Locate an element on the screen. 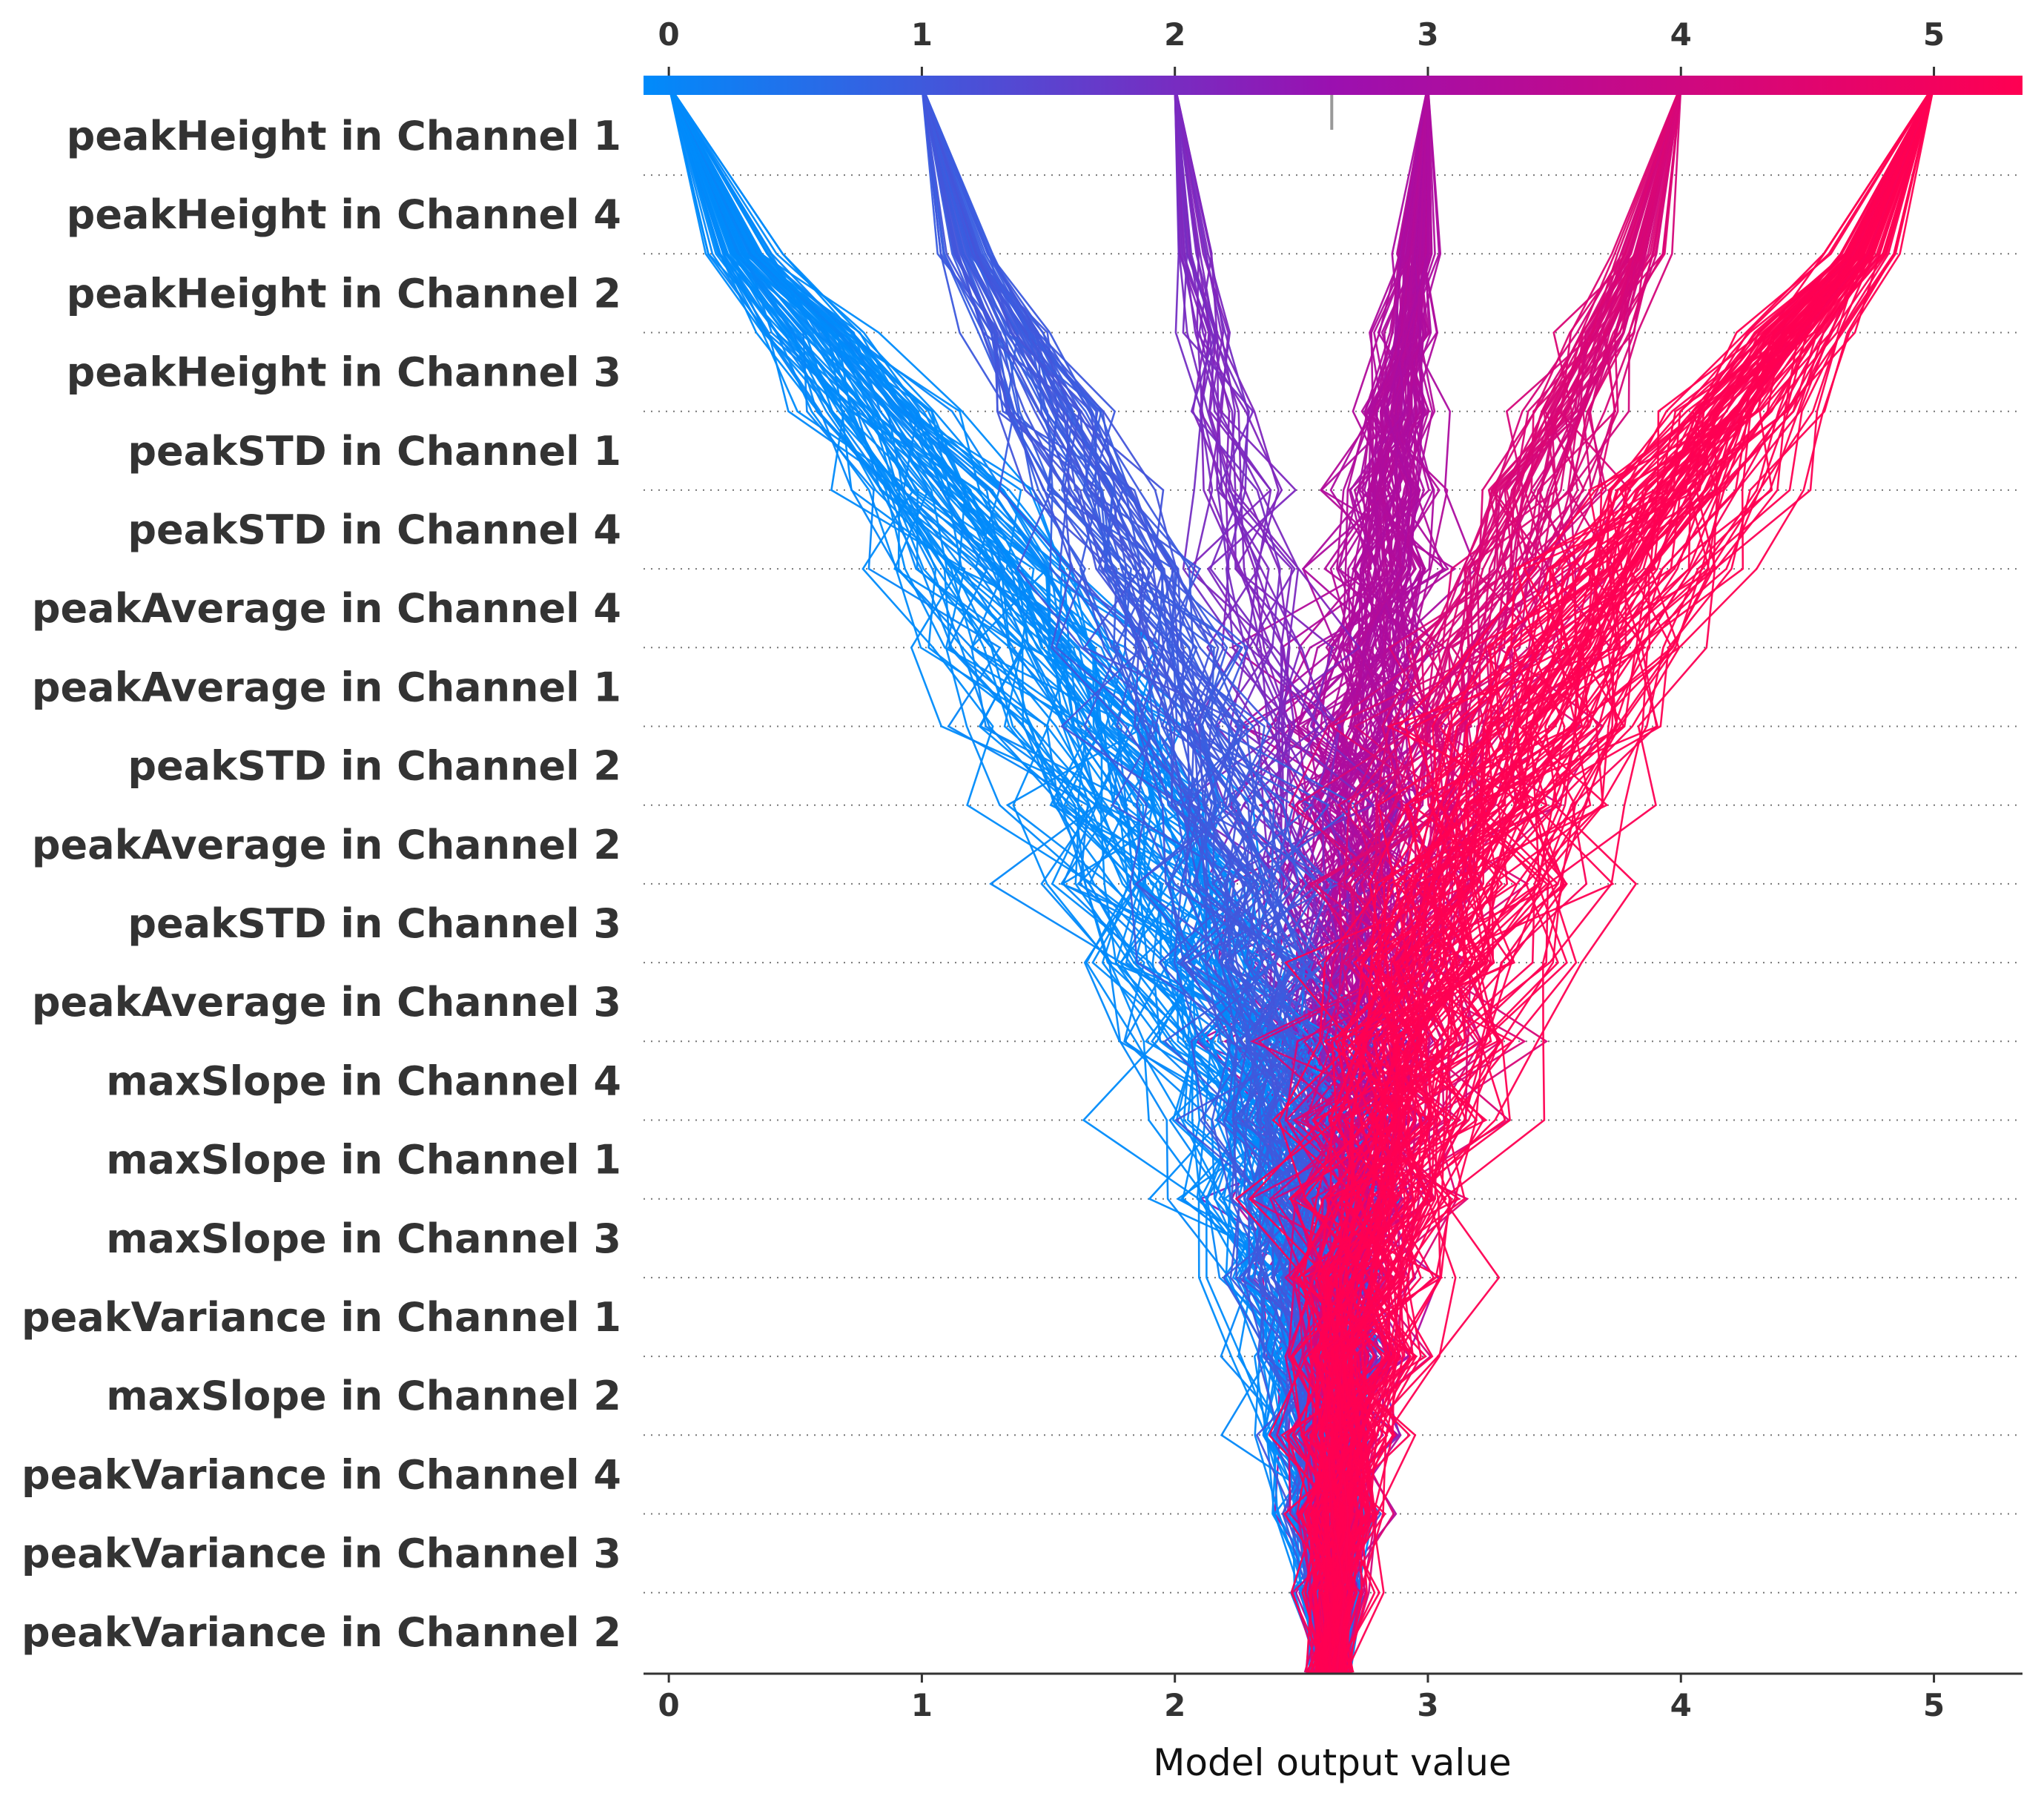 This screenshot has width=2044, height=1799. feature-label: peakVariance in Channel 3 is located at coordinates (322, 1554).